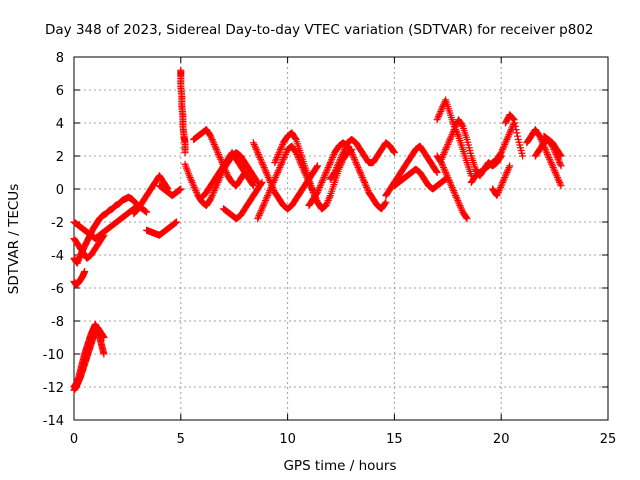 The width and height of the screenshot is (640, 480). I want to click on data-point-seg5, so click(147, 212).